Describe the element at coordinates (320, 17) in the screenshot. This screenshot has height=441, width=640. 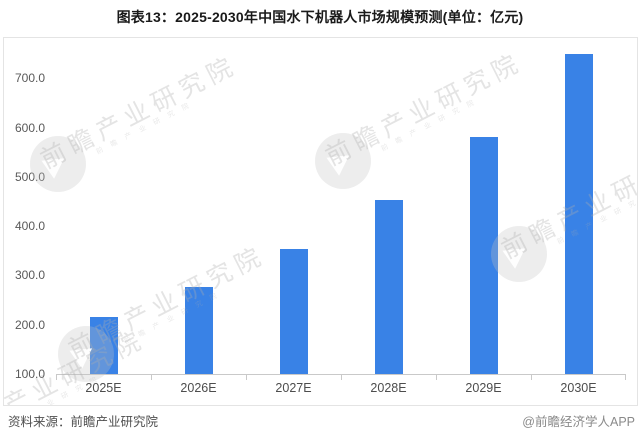
I see `chart-title: 图表13：2025-2030年中国水下机器人市场规模预测(单位：亿元)` at that location.